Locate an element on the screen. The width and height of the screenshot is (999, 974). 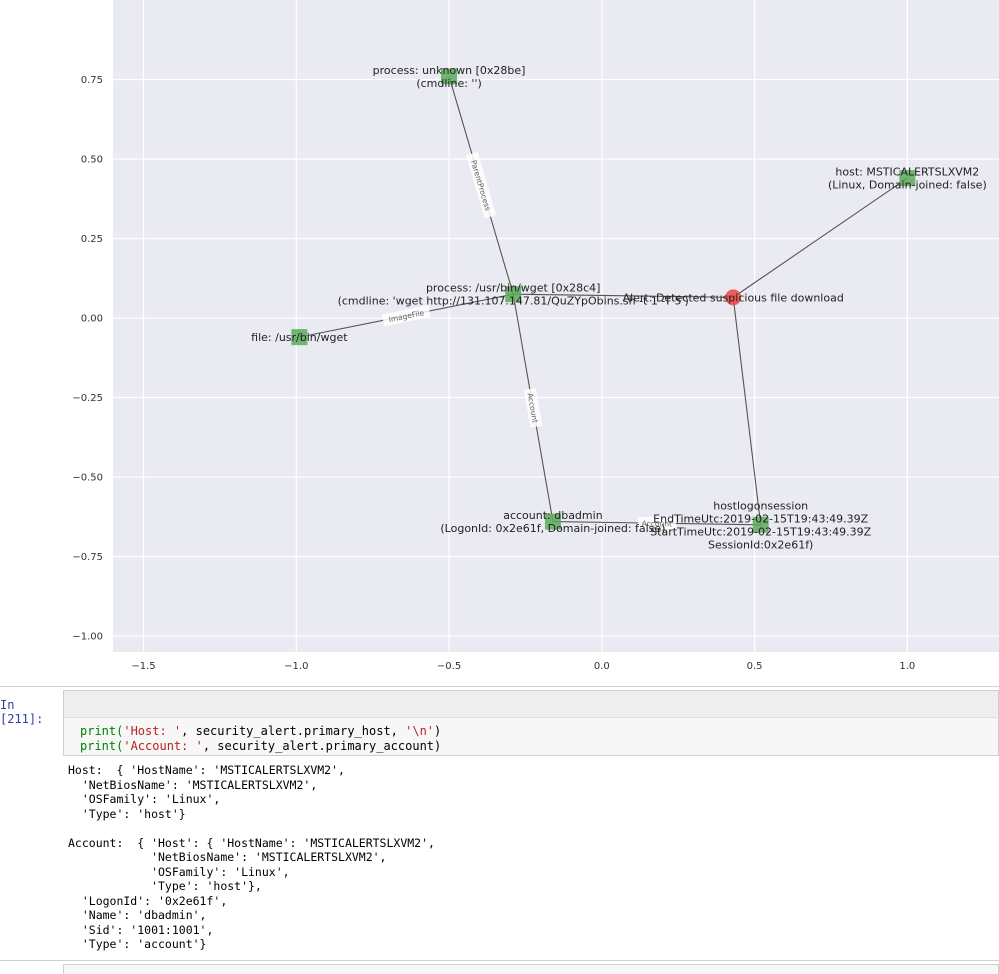
x-tick-label: 1.0 is located at coordinates (907, 666).